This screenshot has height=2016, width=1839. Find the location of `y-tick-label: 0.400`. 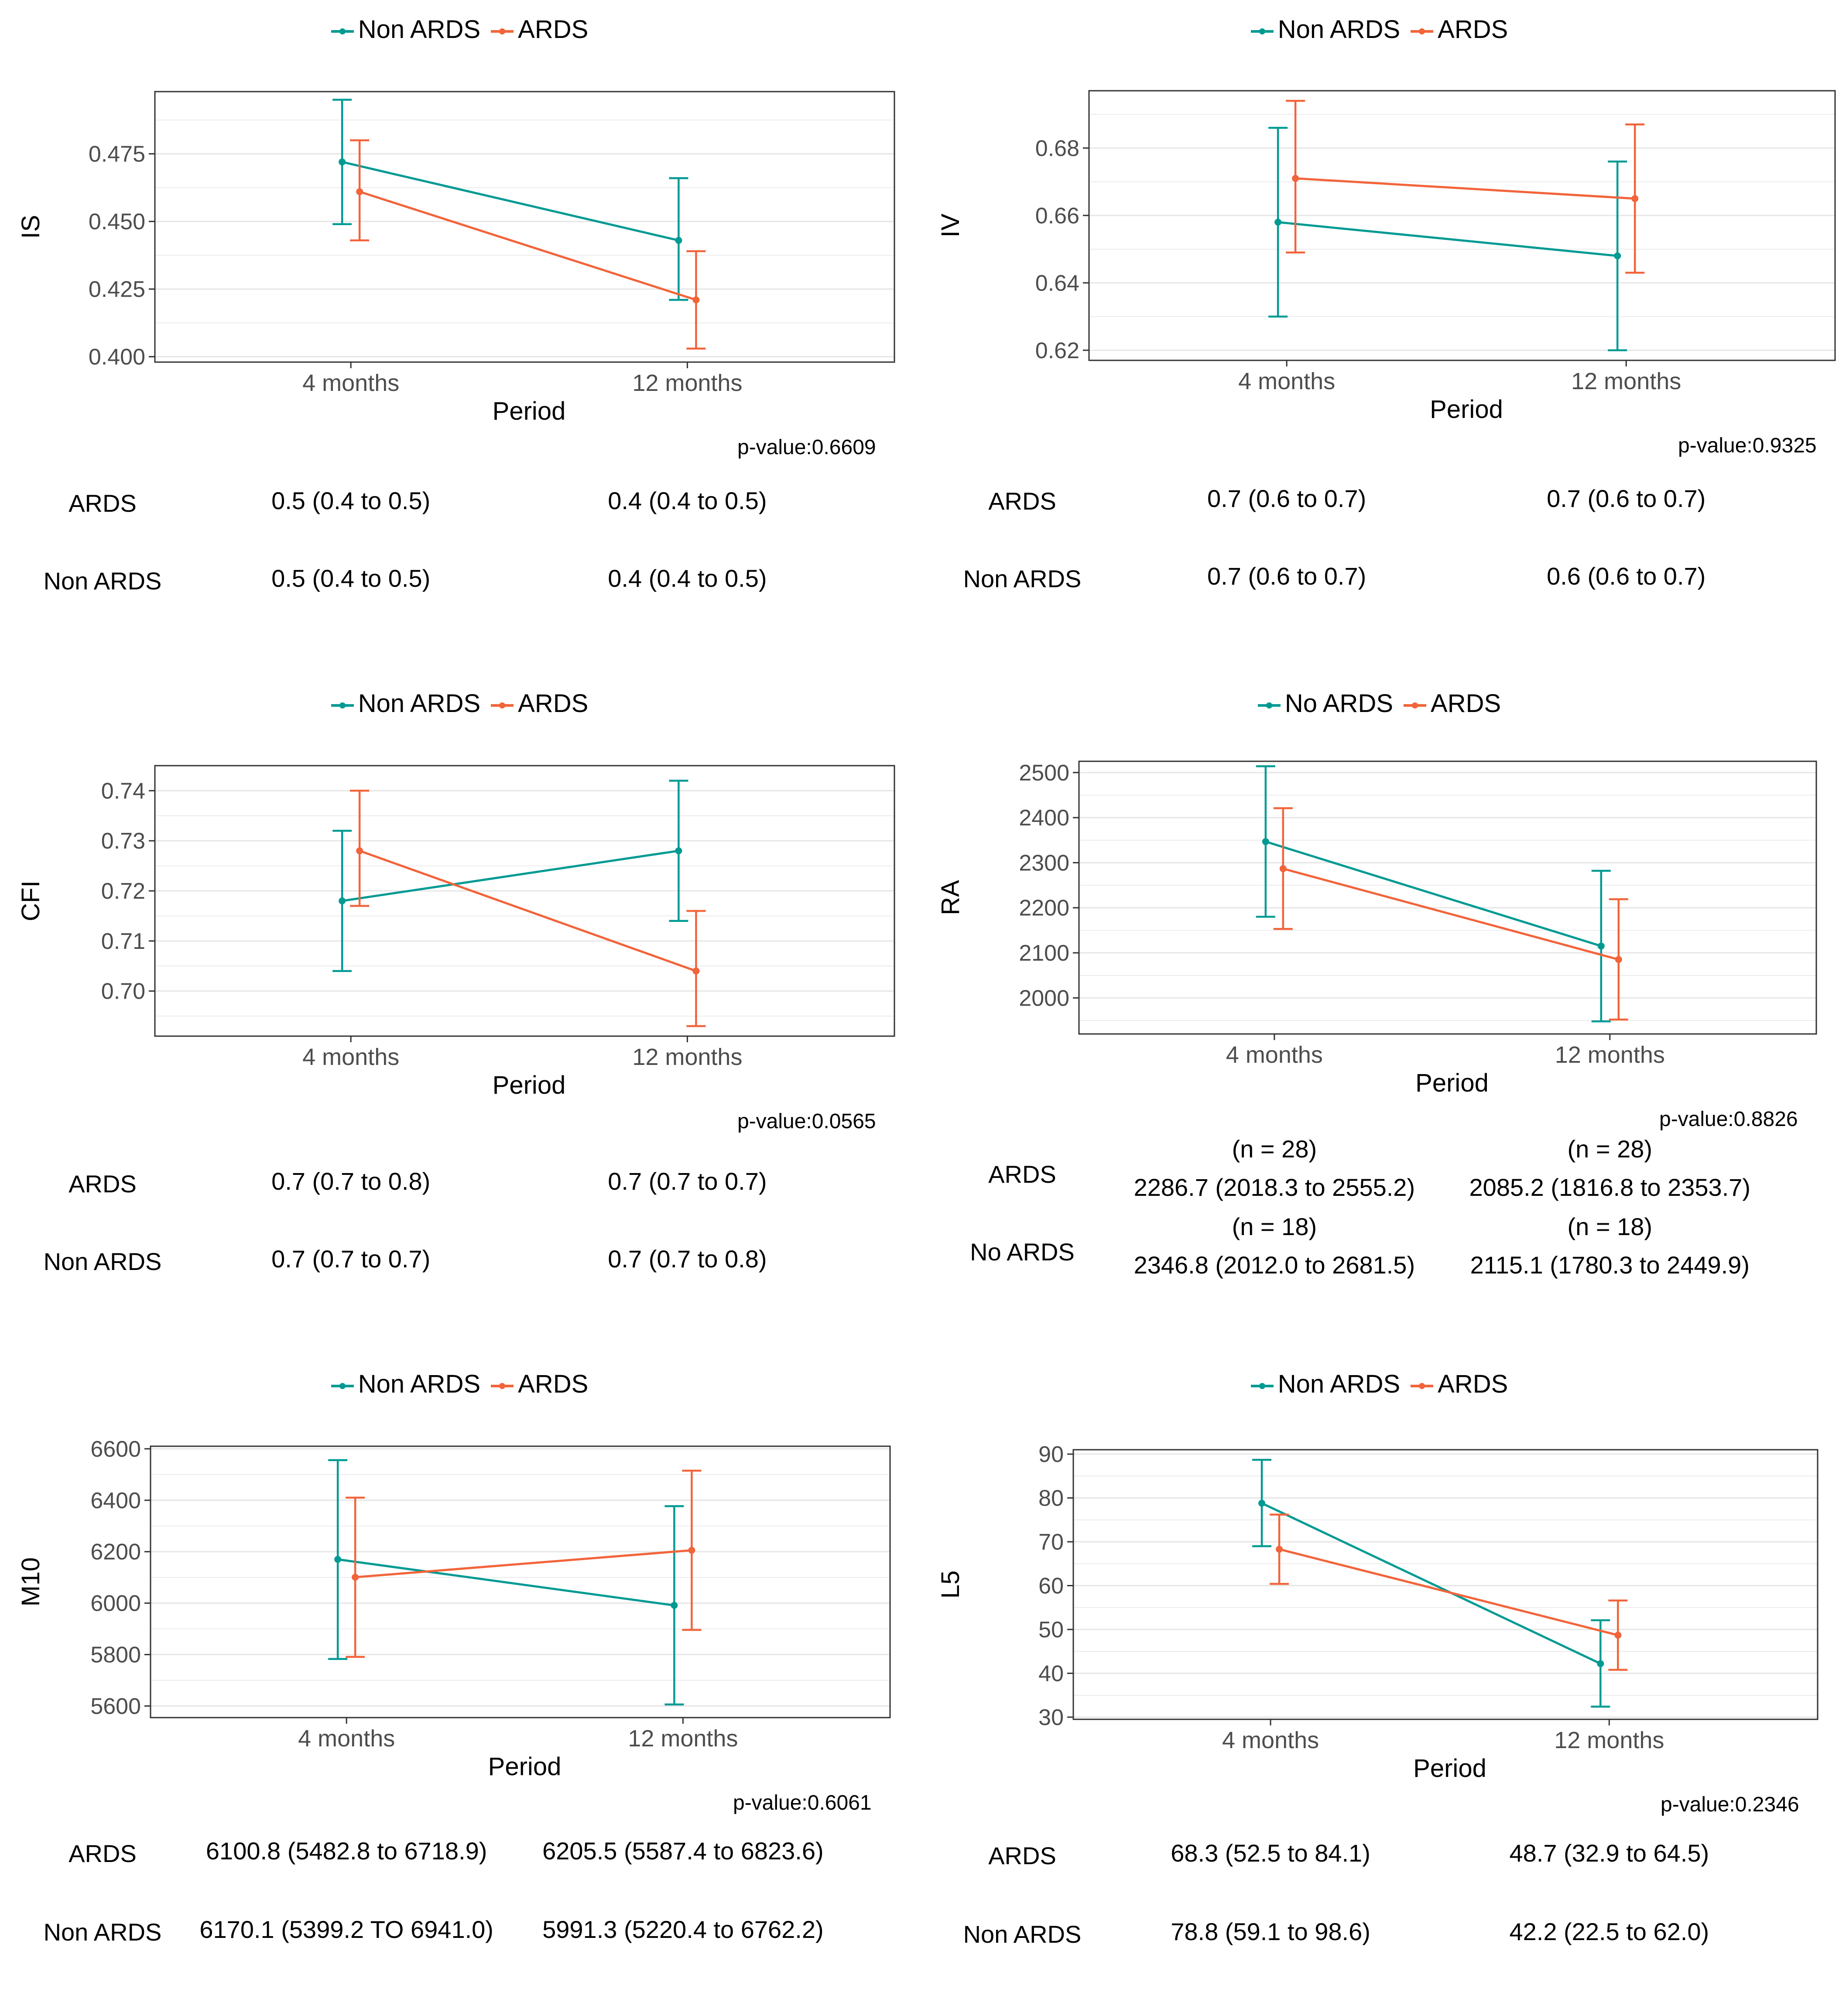

y-tick-label: 0.400 is located at coordinates (117, 358).